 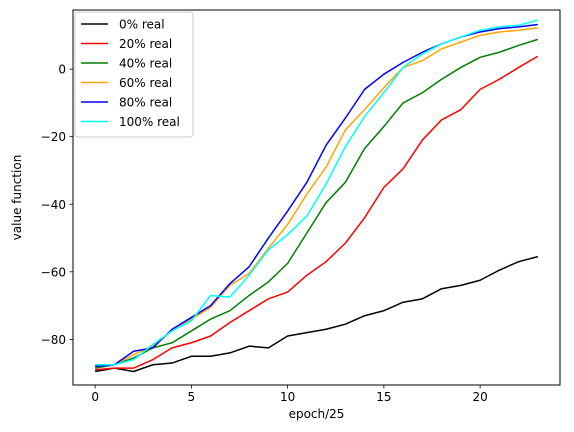 I want to click on x-tick-label: 5, so click(x=192, y=397).